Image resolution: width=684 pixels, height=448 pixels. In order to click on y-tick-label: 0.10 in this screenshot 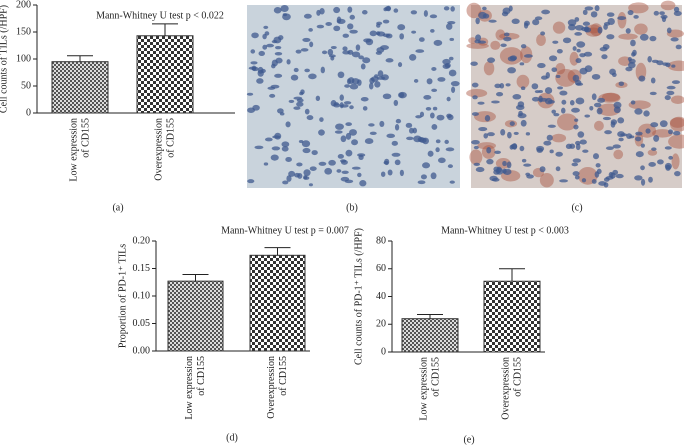, I will do `click(142, 295)`.